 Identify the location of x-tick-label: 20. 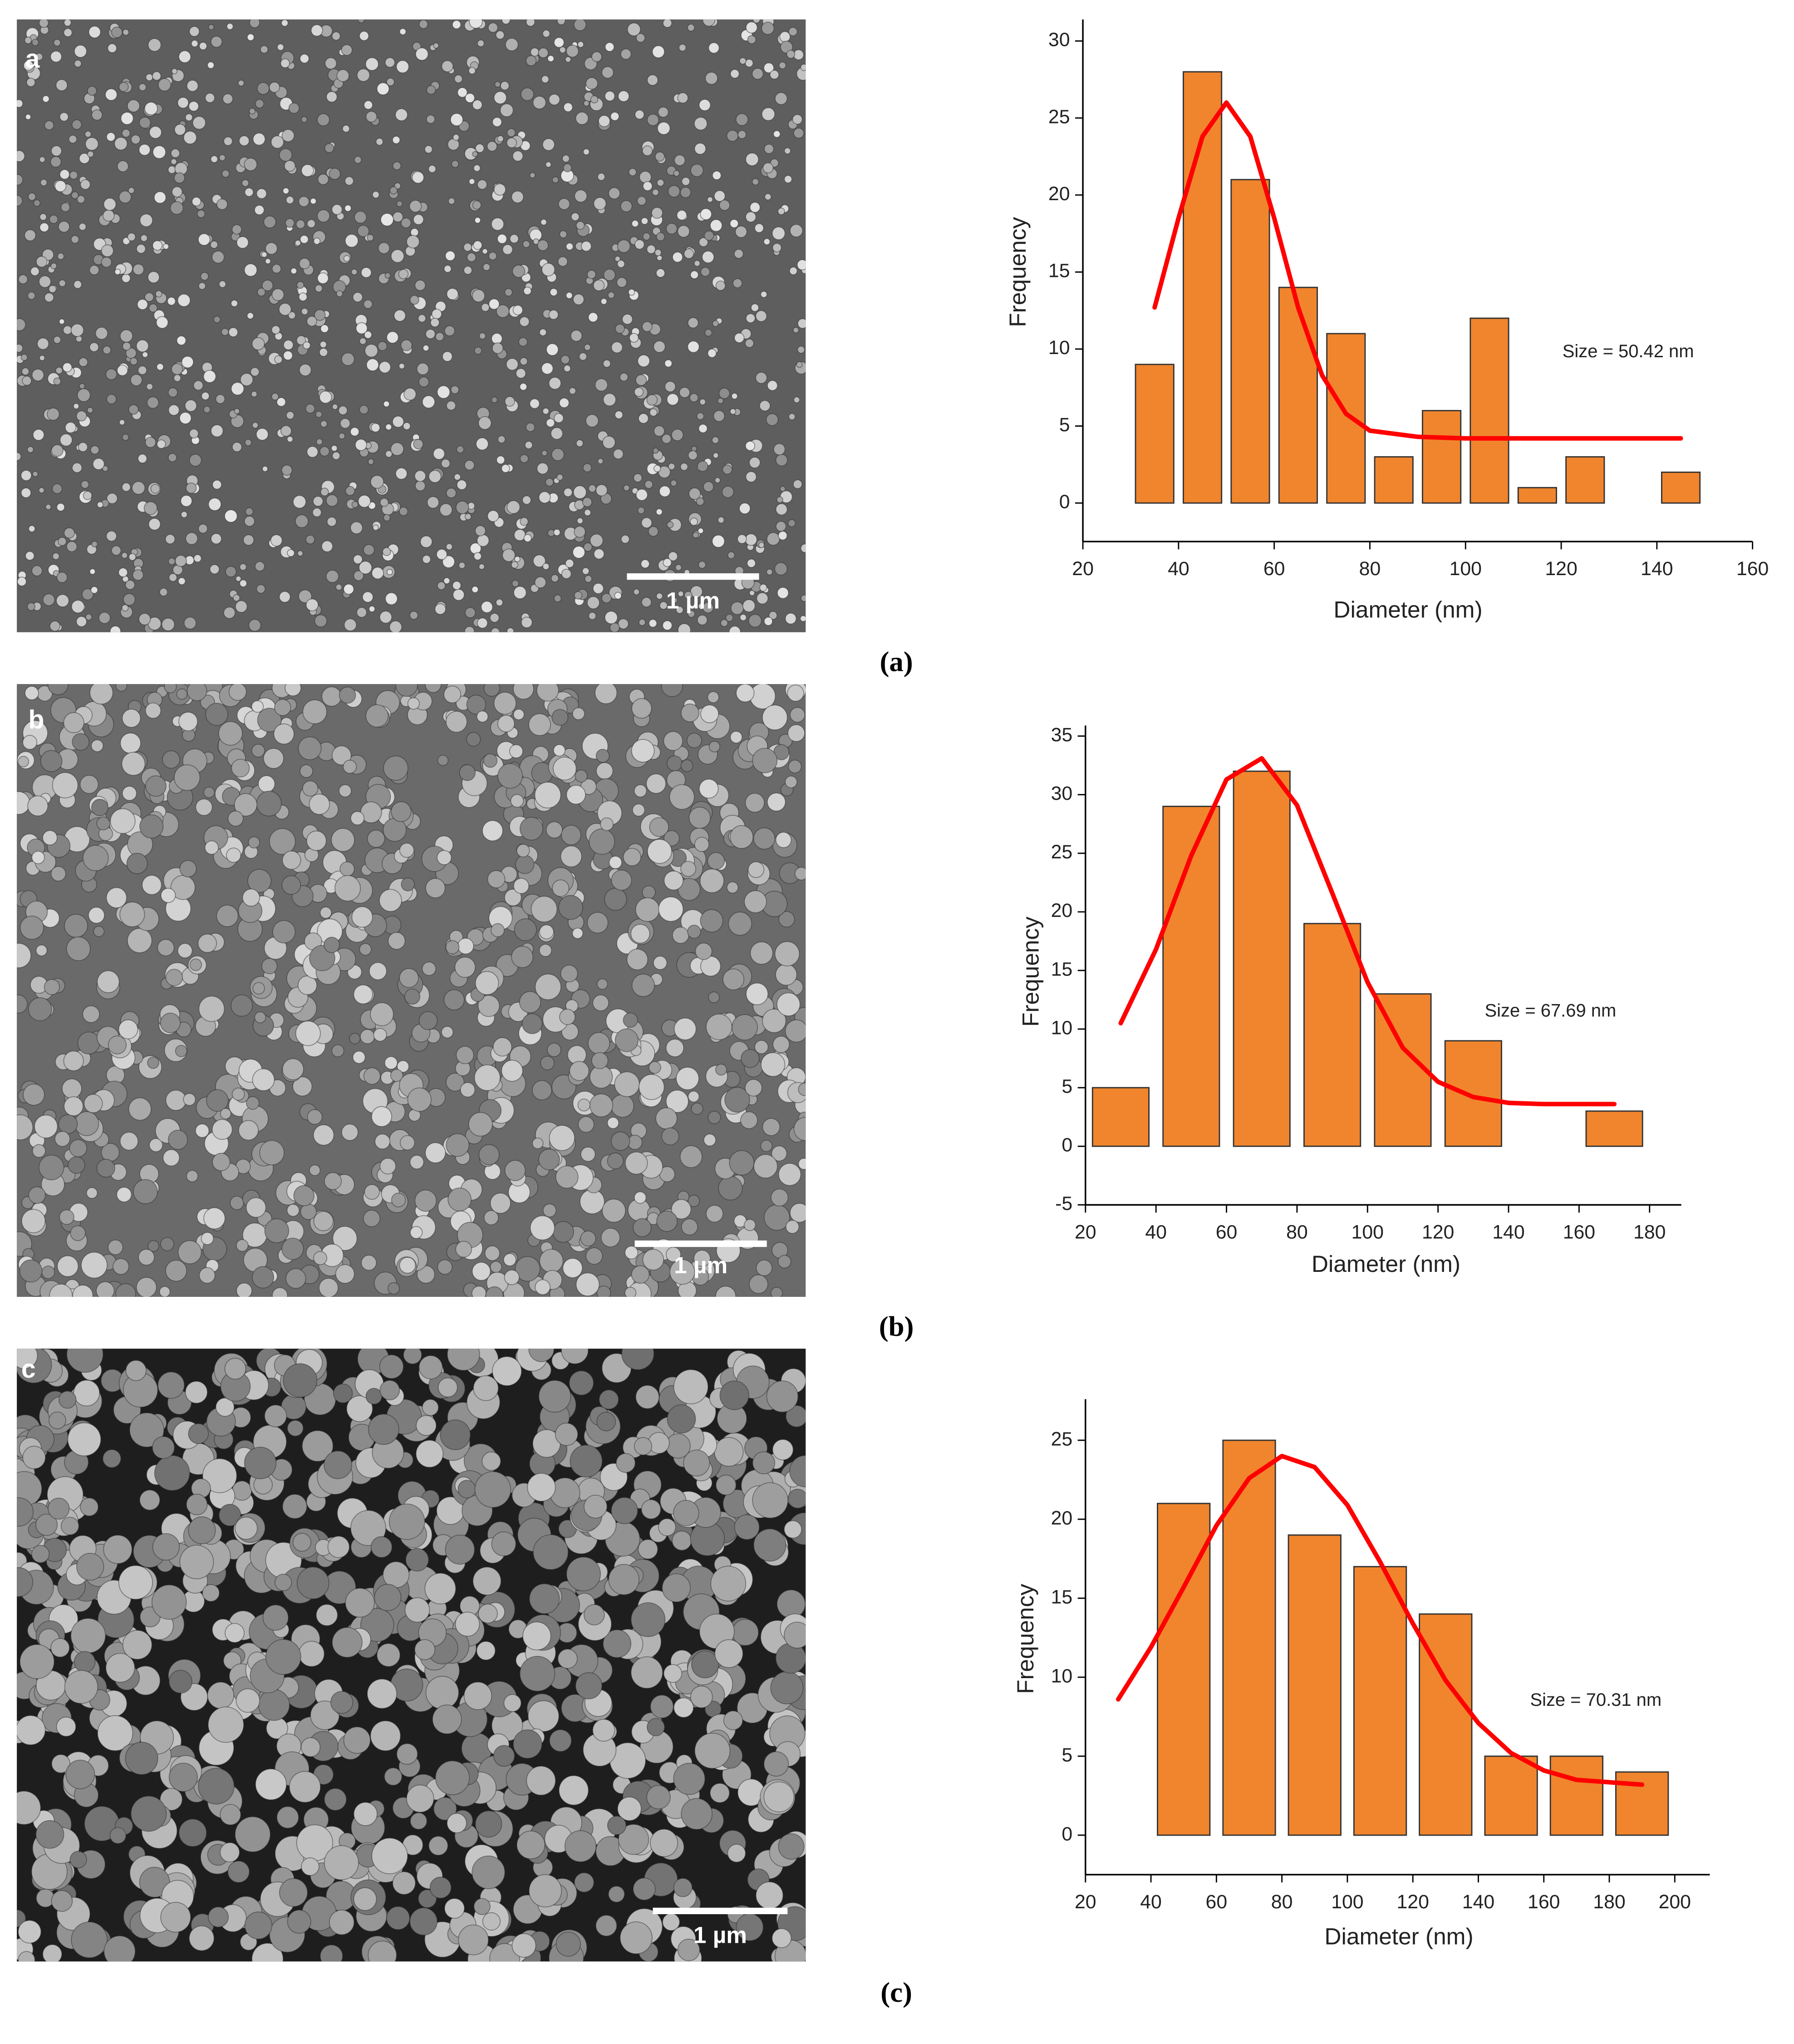
(1085, 1902).